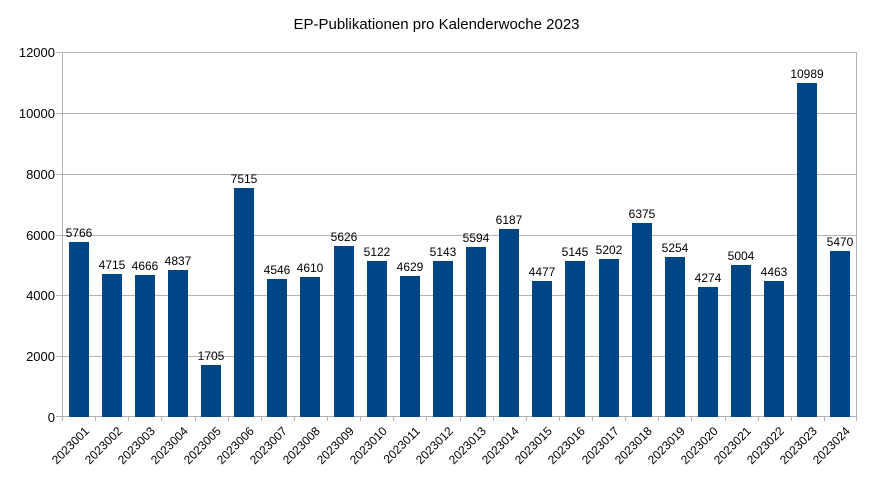  Describe the element at coordinates (741, 256) in the screenshot. I see `bar-value-label: 5004` at that location.